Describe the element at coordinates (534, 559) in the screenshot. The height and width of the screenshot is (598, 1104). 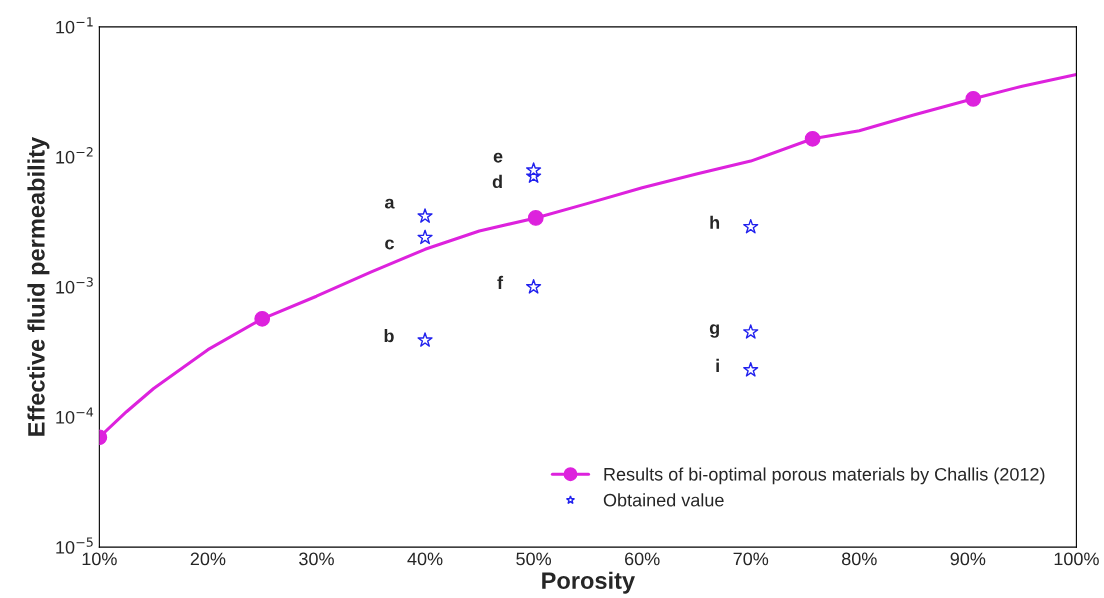
I see `x-tick-label: 50%` at that location.